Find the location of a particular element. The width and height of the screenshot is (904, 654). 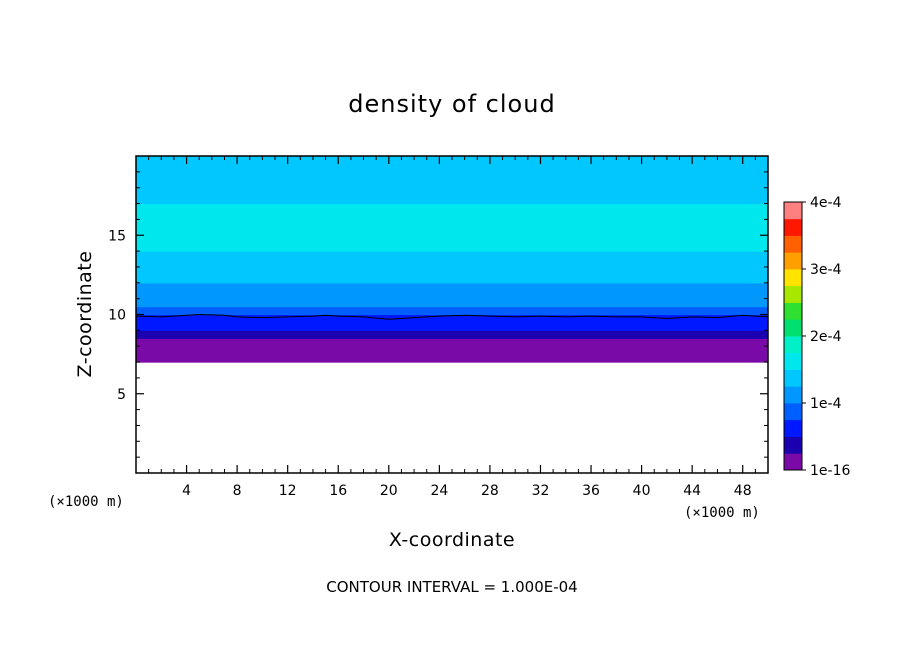

x-tick-label: 4 is located at coordinates (186, 491).